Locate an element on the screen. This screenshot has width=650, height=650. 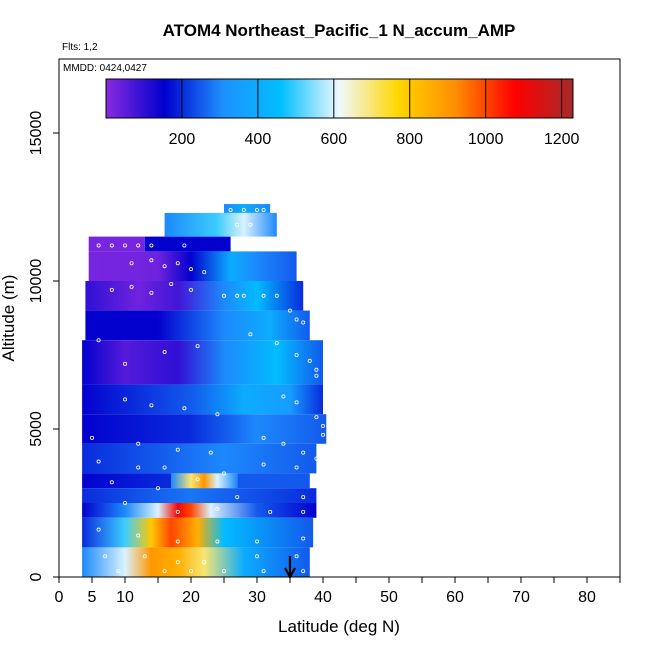
dates-annotation: MMDD: 0424,0427 is located at coordinates (105, 68).